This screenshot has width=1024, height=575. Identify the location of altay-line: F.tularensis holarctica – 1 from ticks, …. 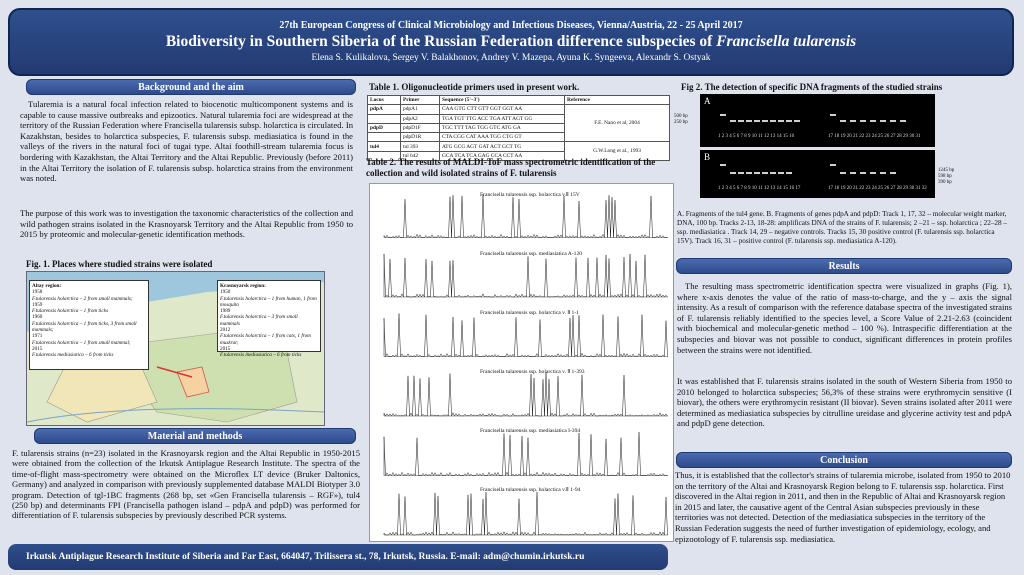
(84, 327).